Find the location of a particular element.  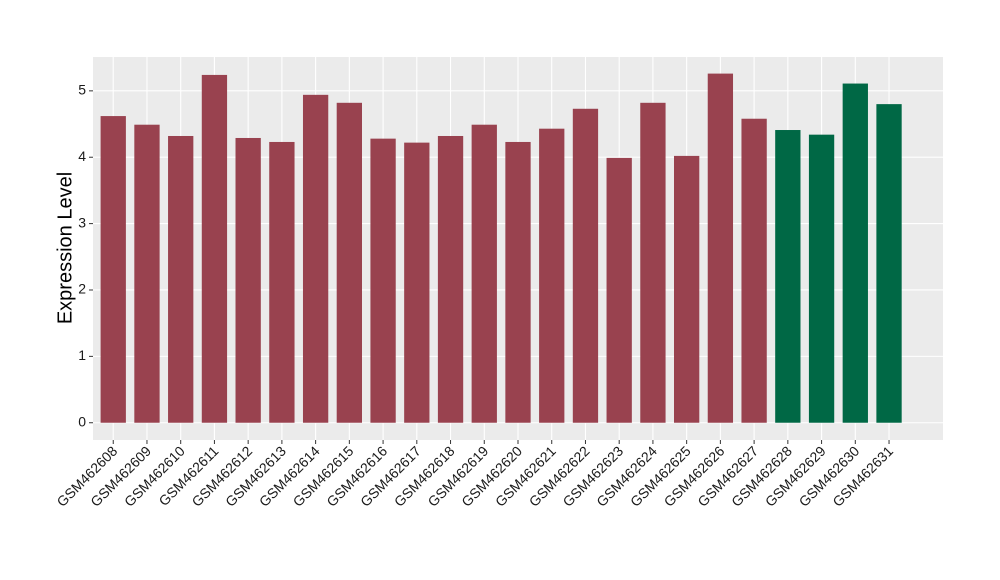

y-tick-label: 2 is located at coordinates (82, 289).